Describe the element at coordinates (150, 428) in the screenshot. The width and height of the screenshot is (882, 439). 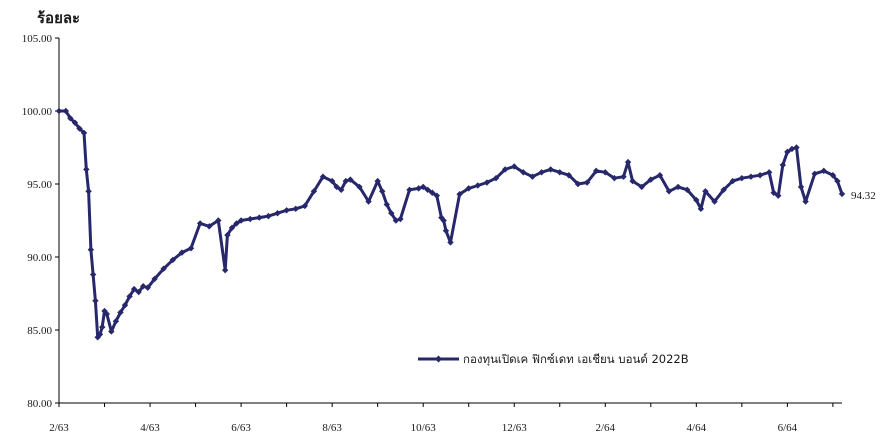
I see `x-tick-label: 4/63` at that location.